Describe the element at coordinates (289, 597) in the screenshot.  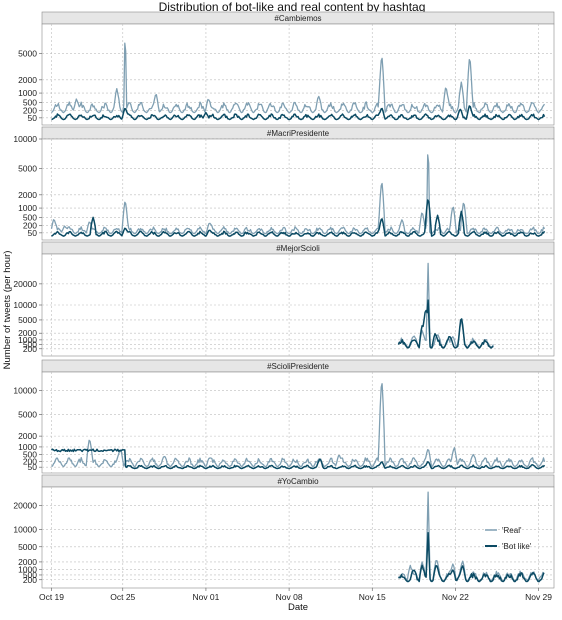
I see `x-tick-label: Nov 08` at that location.